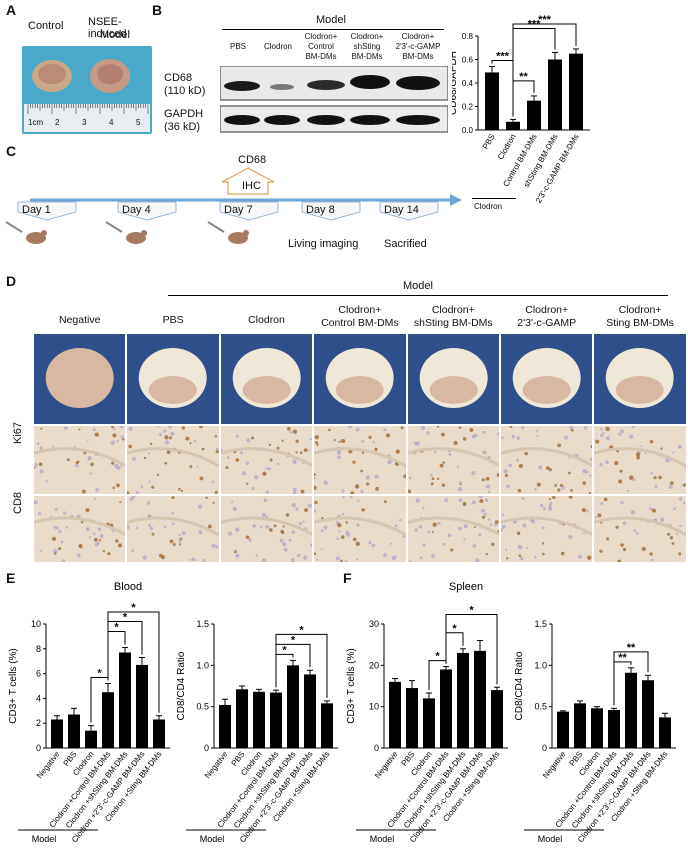 The width and height of the screenshot is (688, 857). Describe the element at coordinates (455, 83) in the screenshot. I see `y-axis-label: CD68/GAPDH` at that location.